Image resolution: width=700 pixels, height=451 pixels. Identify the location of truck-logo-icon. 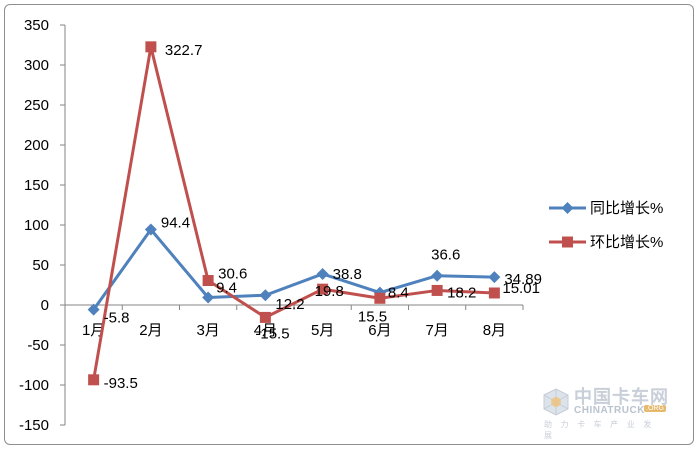
(556, 402).